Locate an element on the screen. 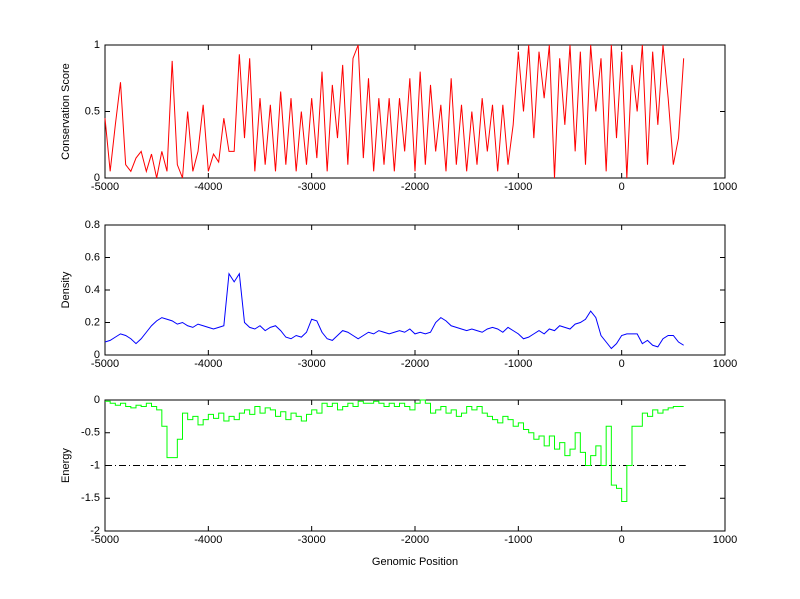 Image resolution: width=800 pixels, height=599 pixels. y-tick-label: 0.2 is located at coordinates (92, 322).